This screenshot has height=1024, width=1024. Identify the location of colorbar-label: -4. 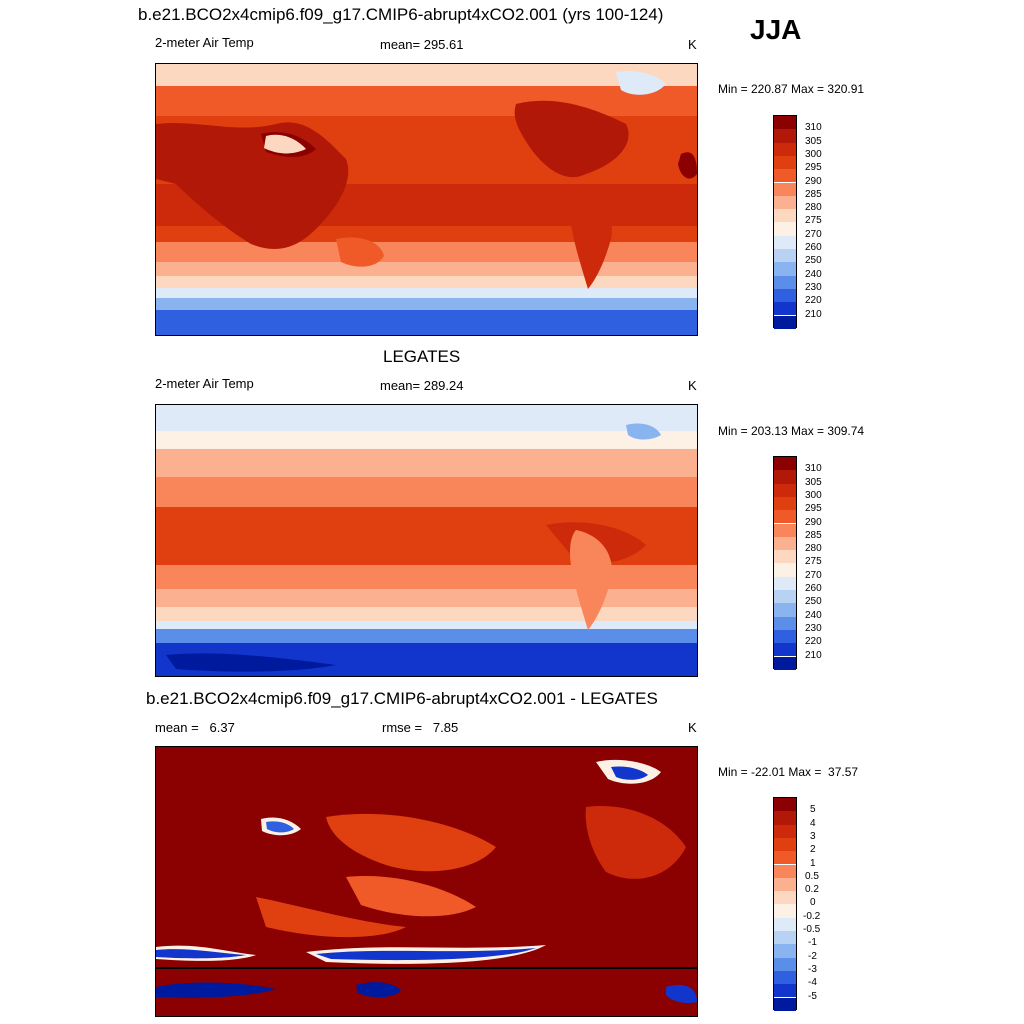
(812, 983).